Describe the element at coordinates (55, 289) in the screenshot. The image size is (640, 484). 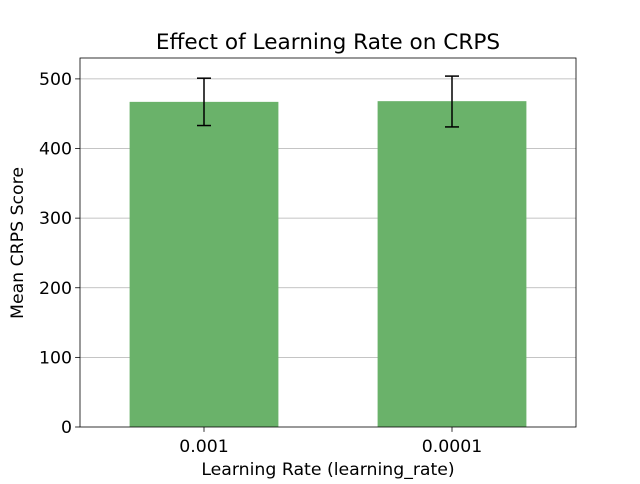
I see `y-tick-label: 200` at that location.